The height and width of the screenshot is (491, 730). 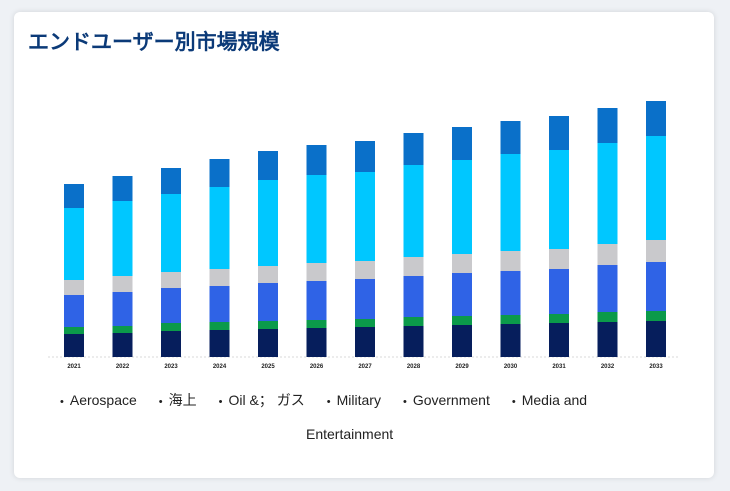 I want to click on legend-item-aerospace: • Aerospace, so click(x=98, y=401).